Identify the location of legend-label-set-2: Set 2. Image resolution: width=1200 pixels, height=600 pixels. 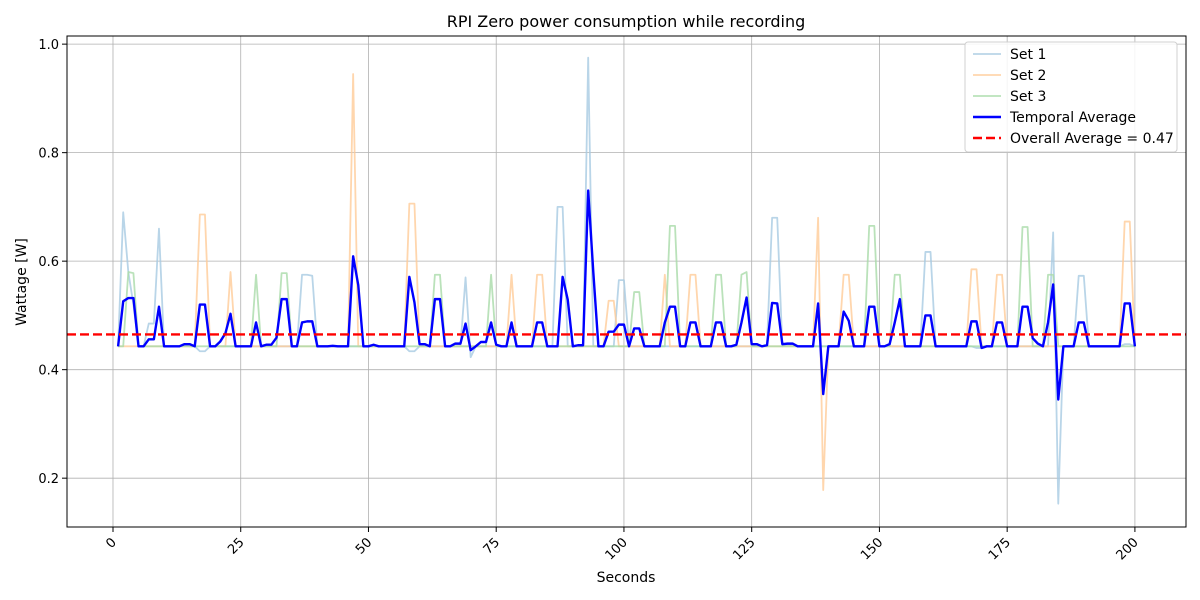
(1028, 76).